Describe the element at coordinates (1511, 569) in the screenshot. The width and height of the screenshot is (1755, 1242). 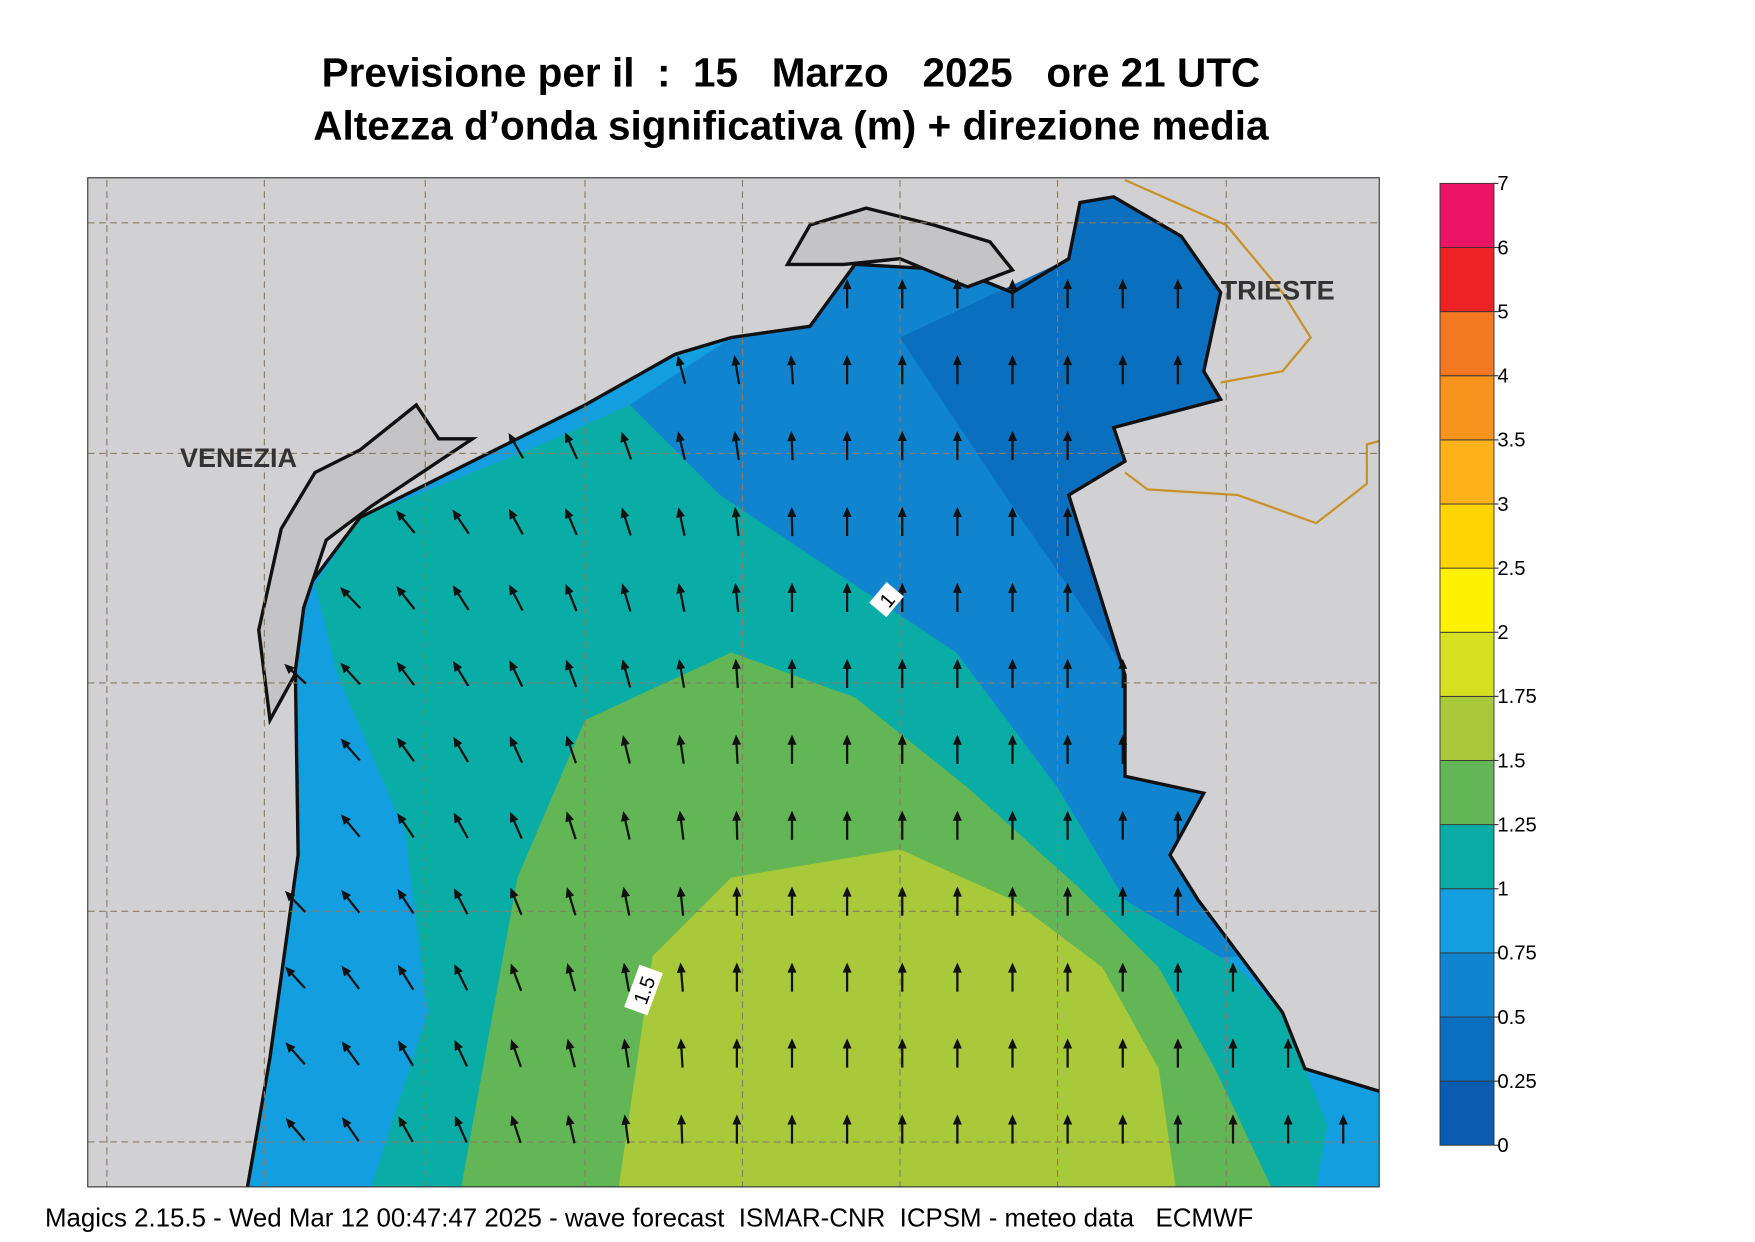
I see `colorbar-tick-label: 2.5` at that location.